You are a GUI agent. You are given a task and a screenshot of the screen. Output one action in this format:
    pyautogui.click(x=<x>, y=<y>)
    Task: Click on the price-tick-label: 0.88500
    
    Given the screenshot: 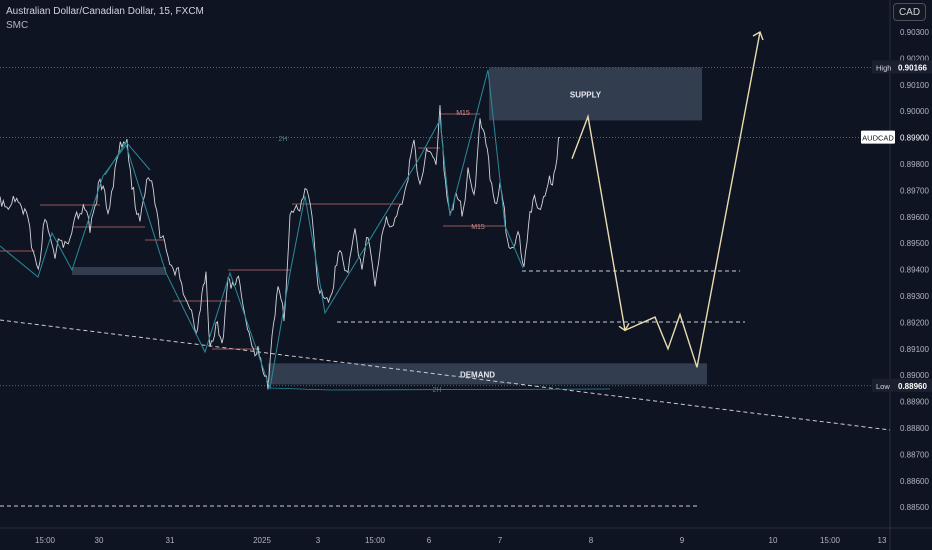 What is the action you would take?
    pyautogui.click(x=914, y=507)
    